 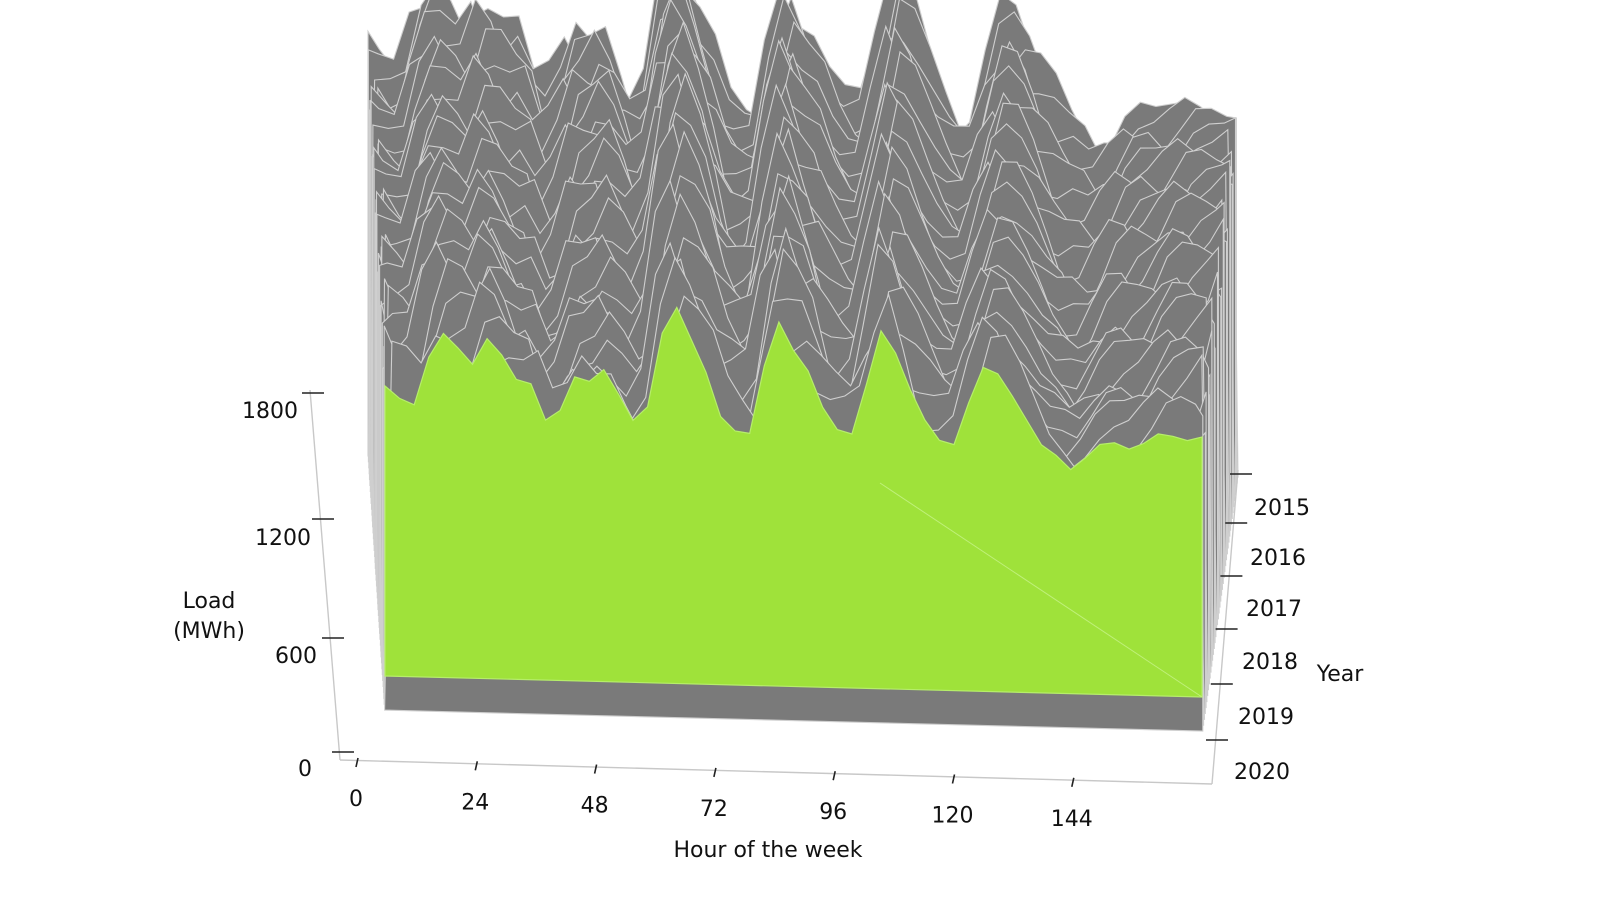 What do you see at coordinates (1278, 558) in the screenshot?
I see `year-tick-label: 2016` at bounding box center [1278, 558].